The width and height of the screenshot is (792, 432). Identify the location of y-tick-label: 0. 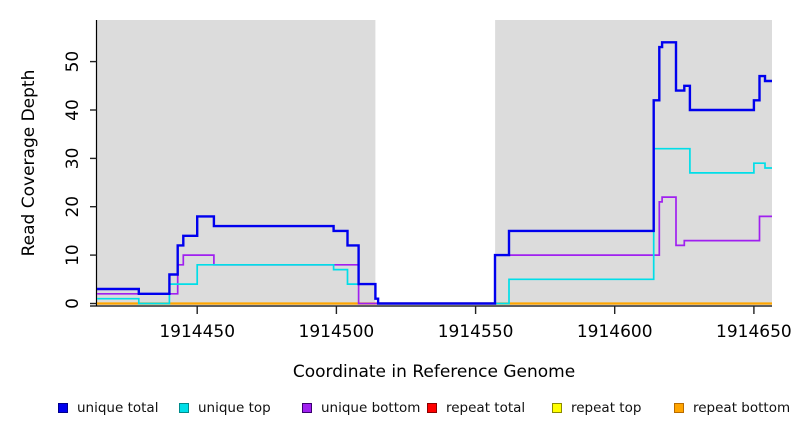
(73, 303).